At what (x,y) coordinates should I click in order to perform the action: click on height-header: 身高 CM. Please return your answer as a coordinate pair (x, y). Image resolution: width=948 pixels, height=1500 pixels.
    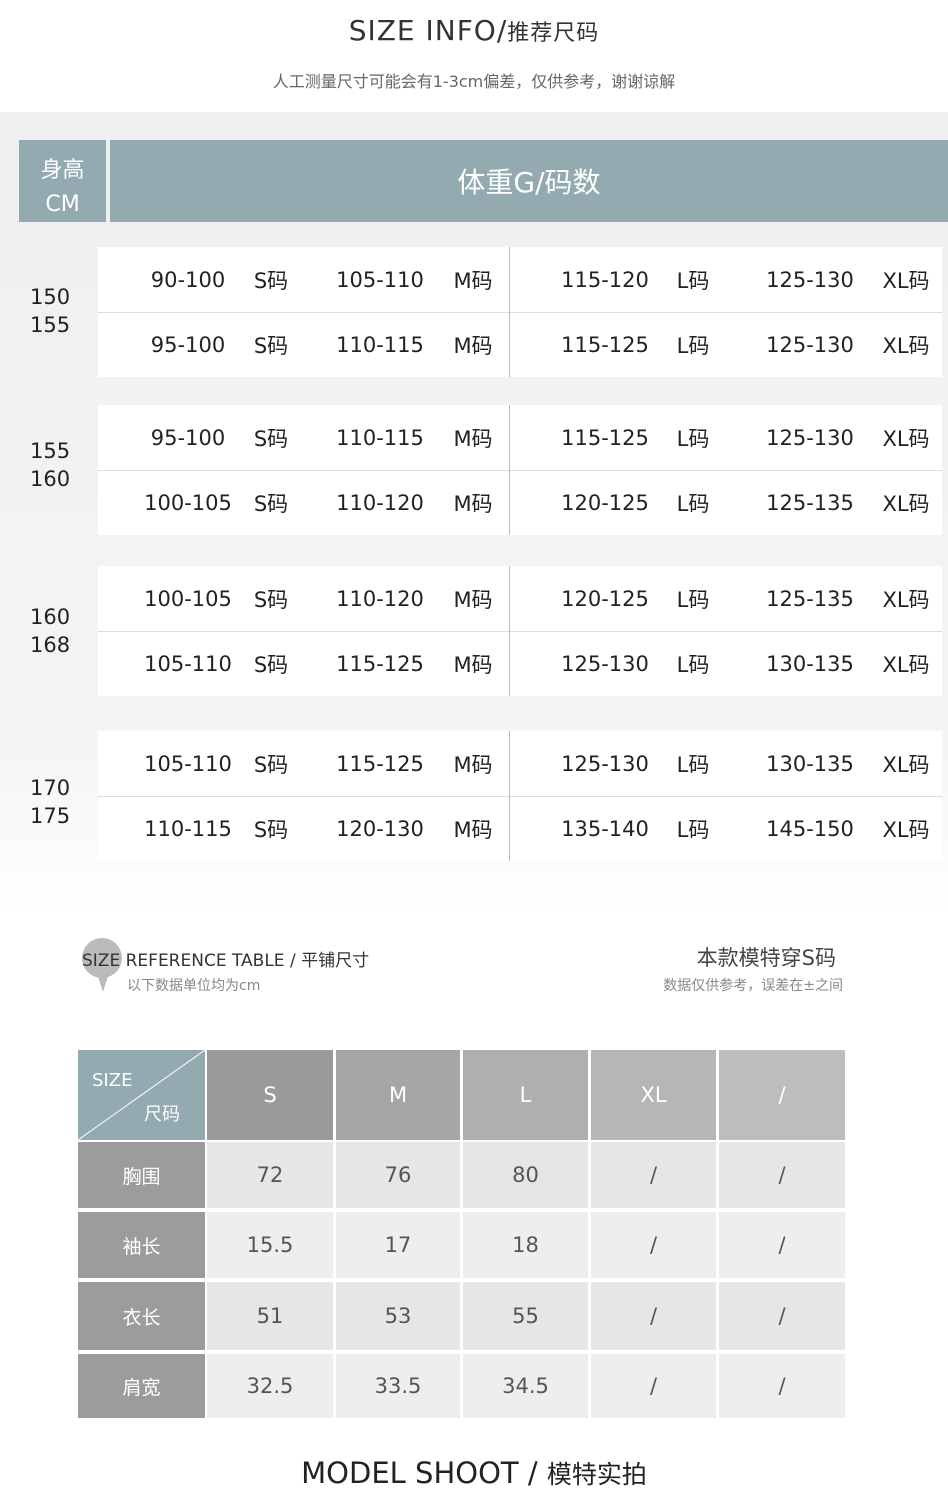
    Looking at the image, I should click on (62, 181).